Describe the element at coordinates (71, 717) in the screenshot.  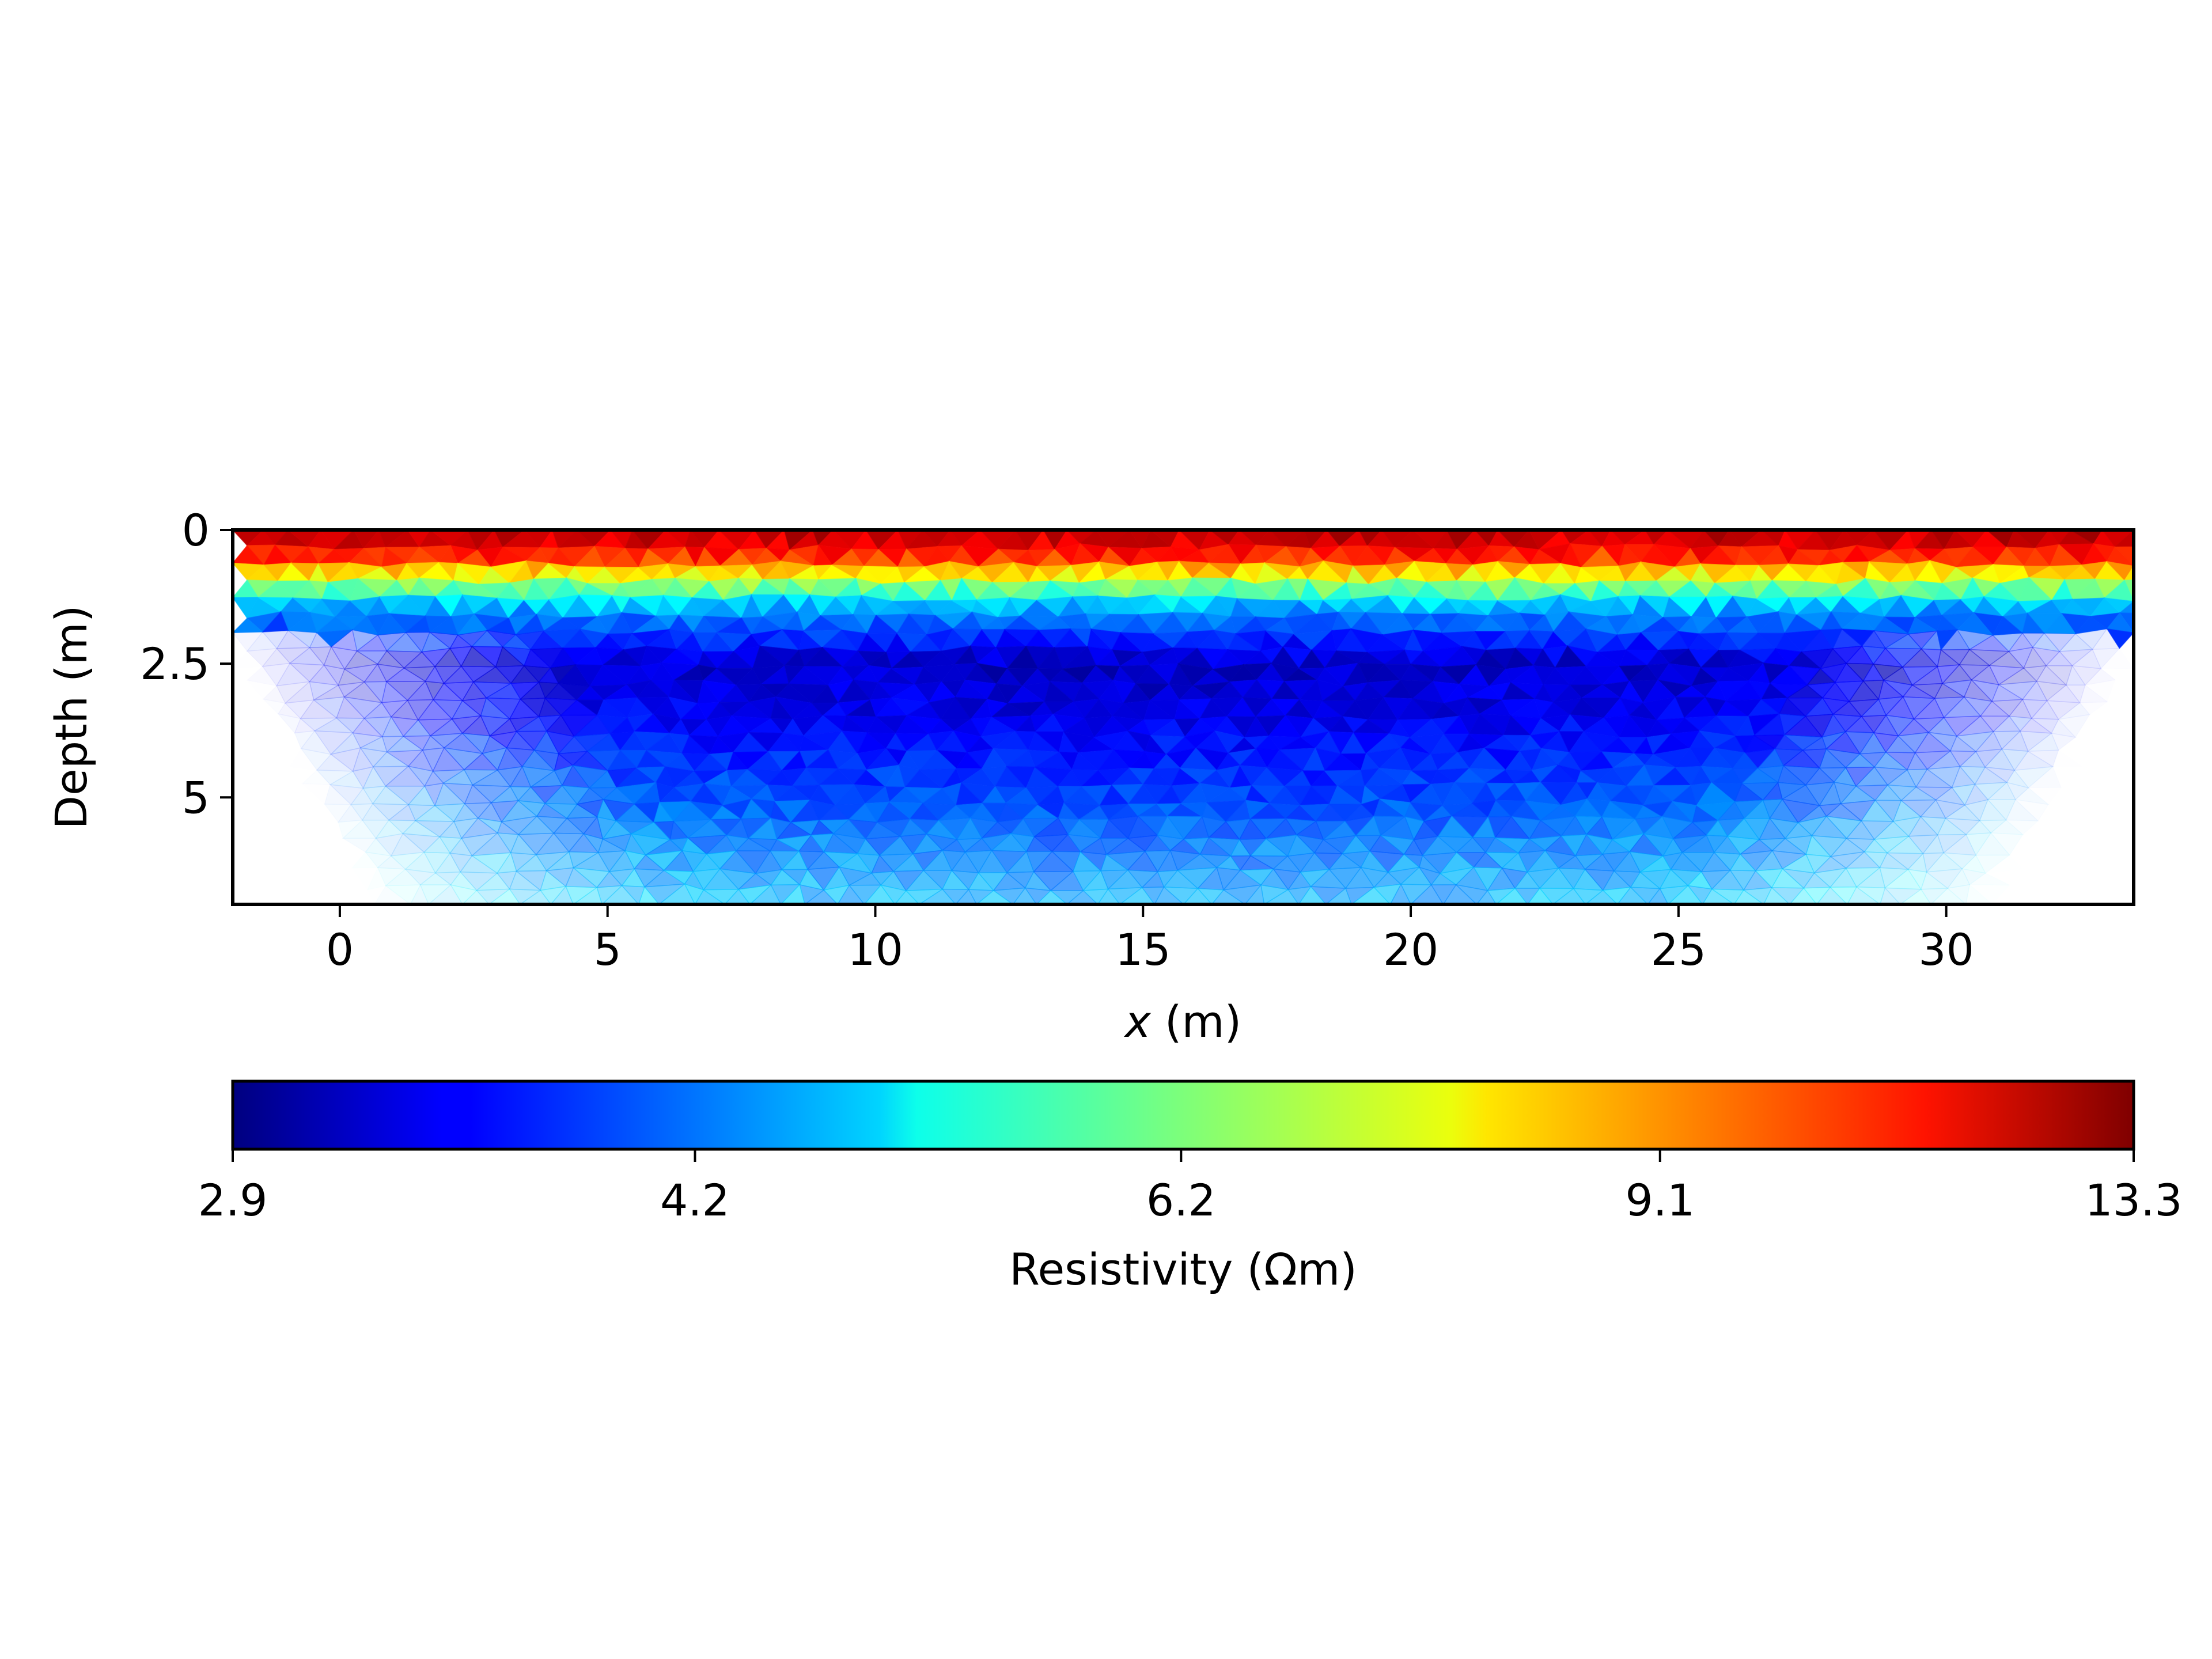
I see `y-axis-label: Depth (m)` at that location.